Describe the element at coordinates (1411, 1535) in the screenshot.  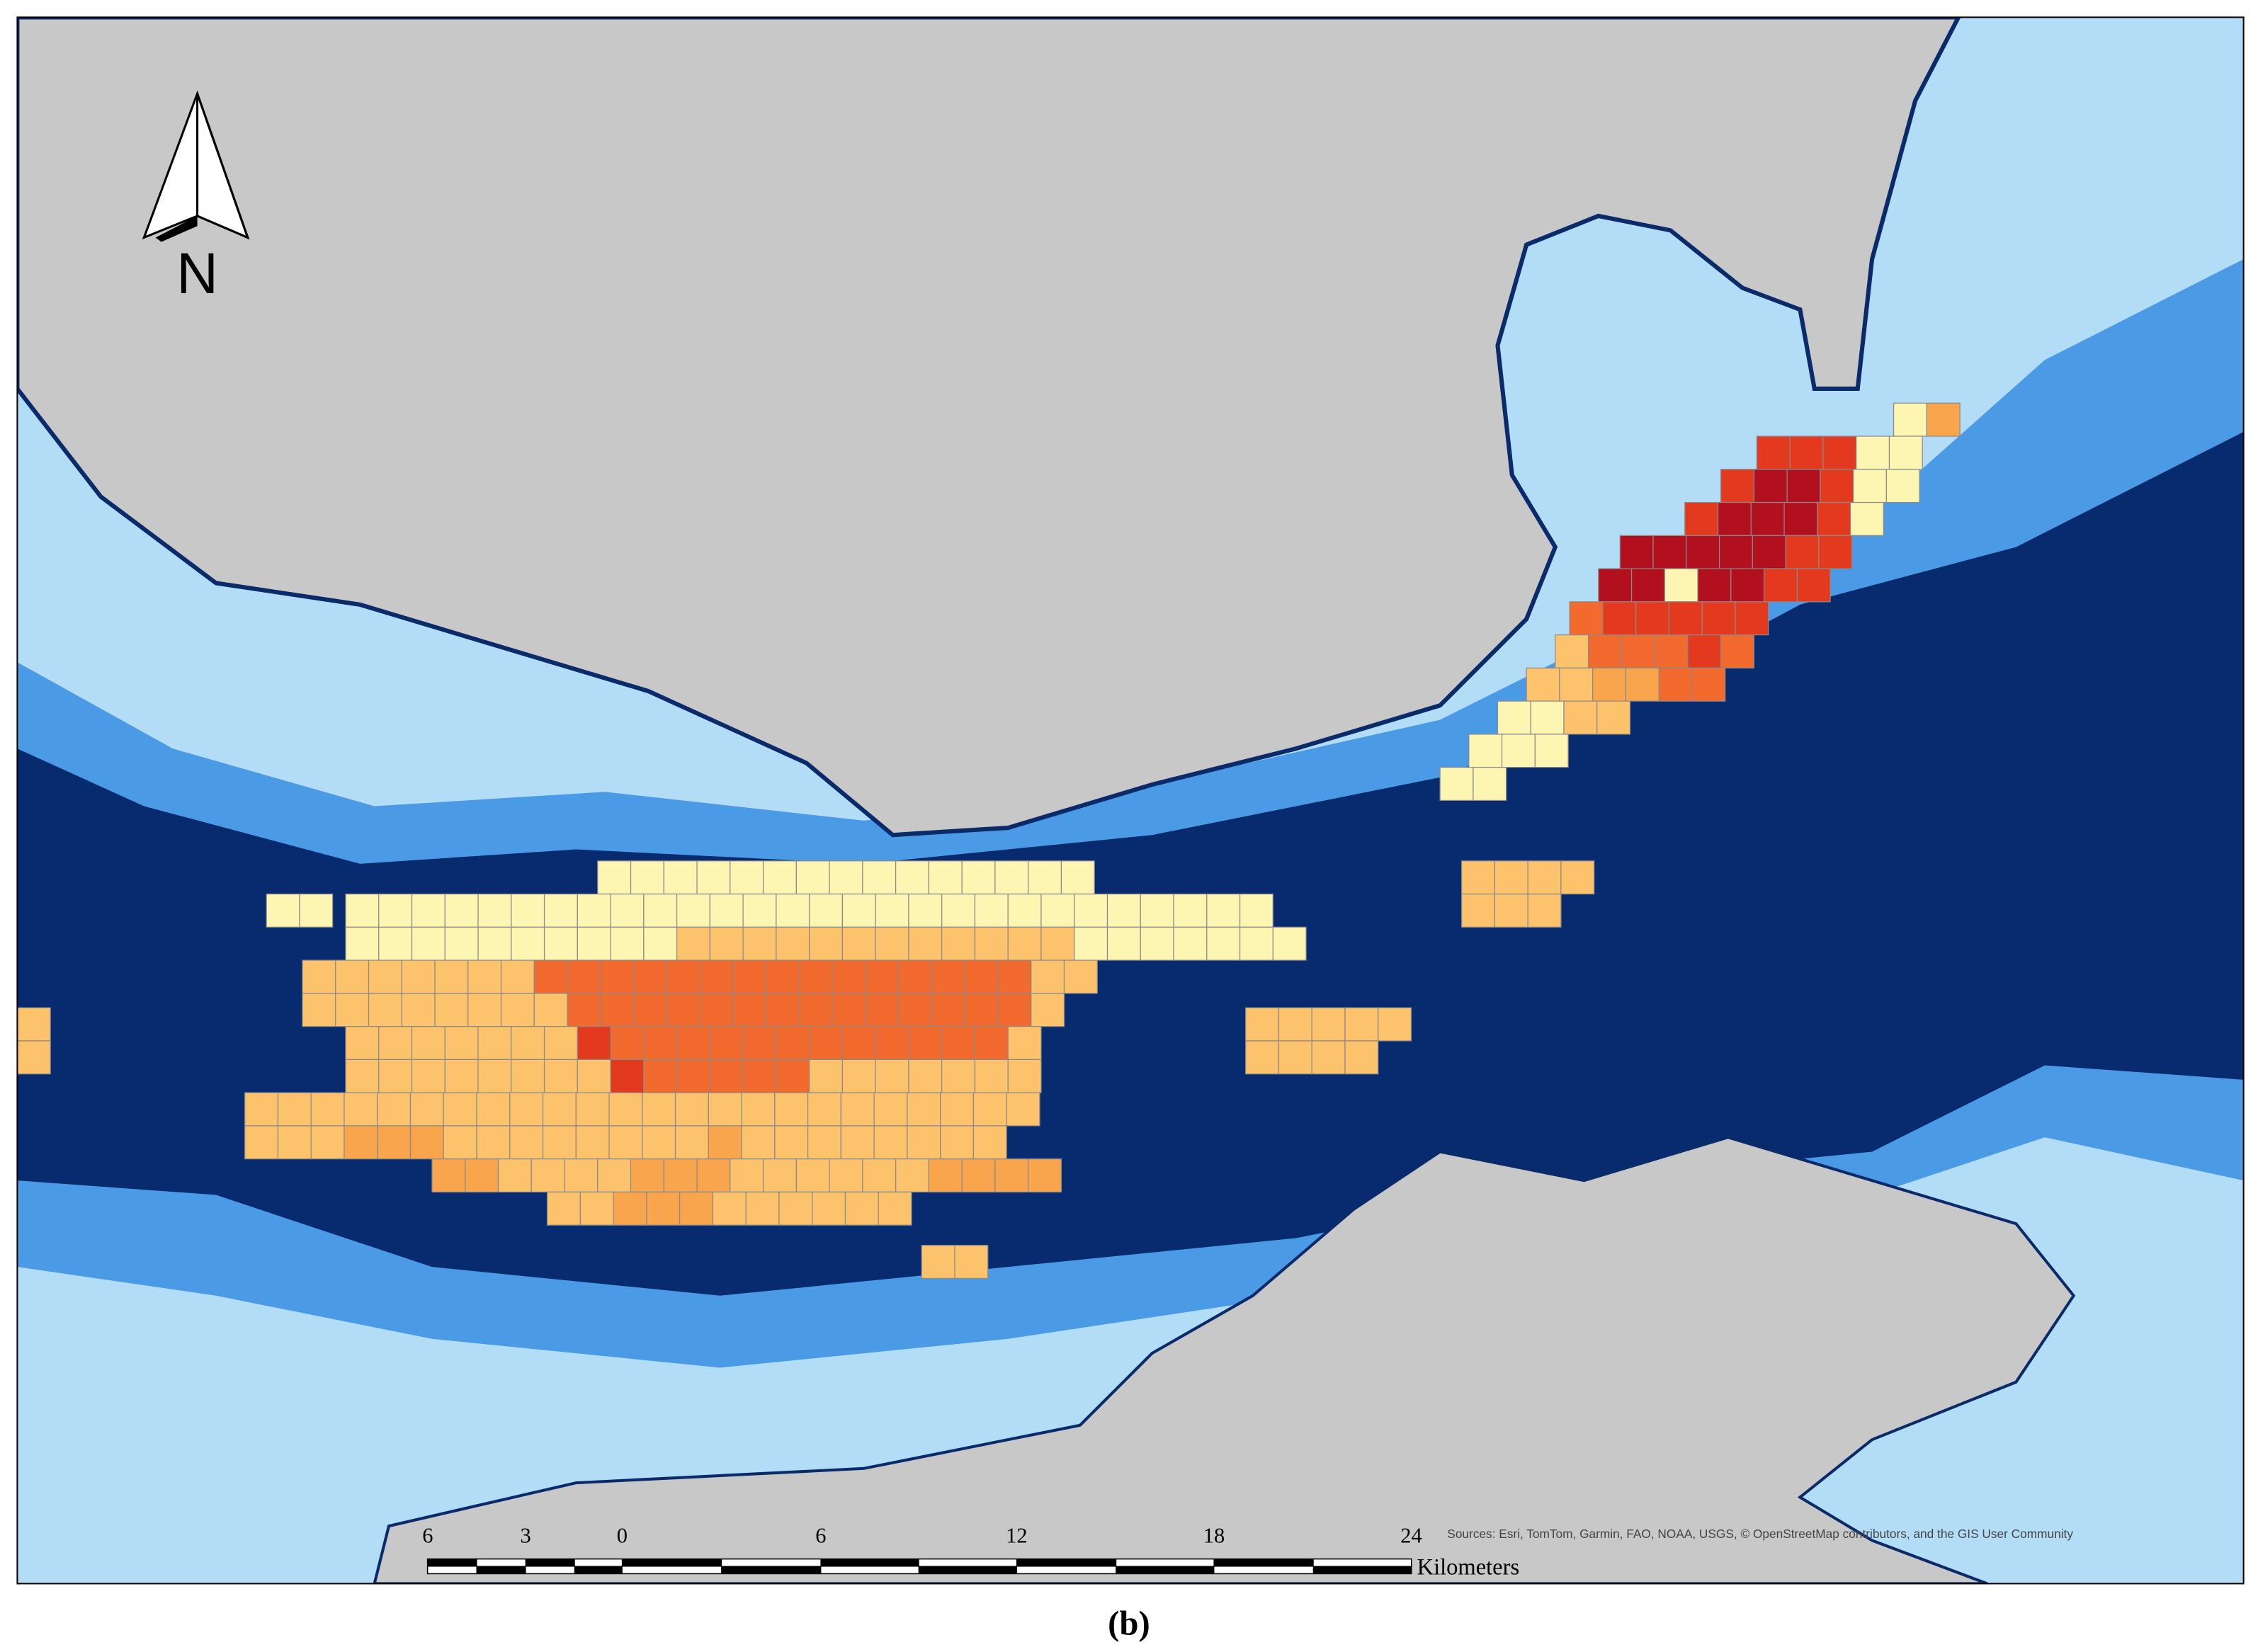
I see `scale-bar-label: 24` at that location.